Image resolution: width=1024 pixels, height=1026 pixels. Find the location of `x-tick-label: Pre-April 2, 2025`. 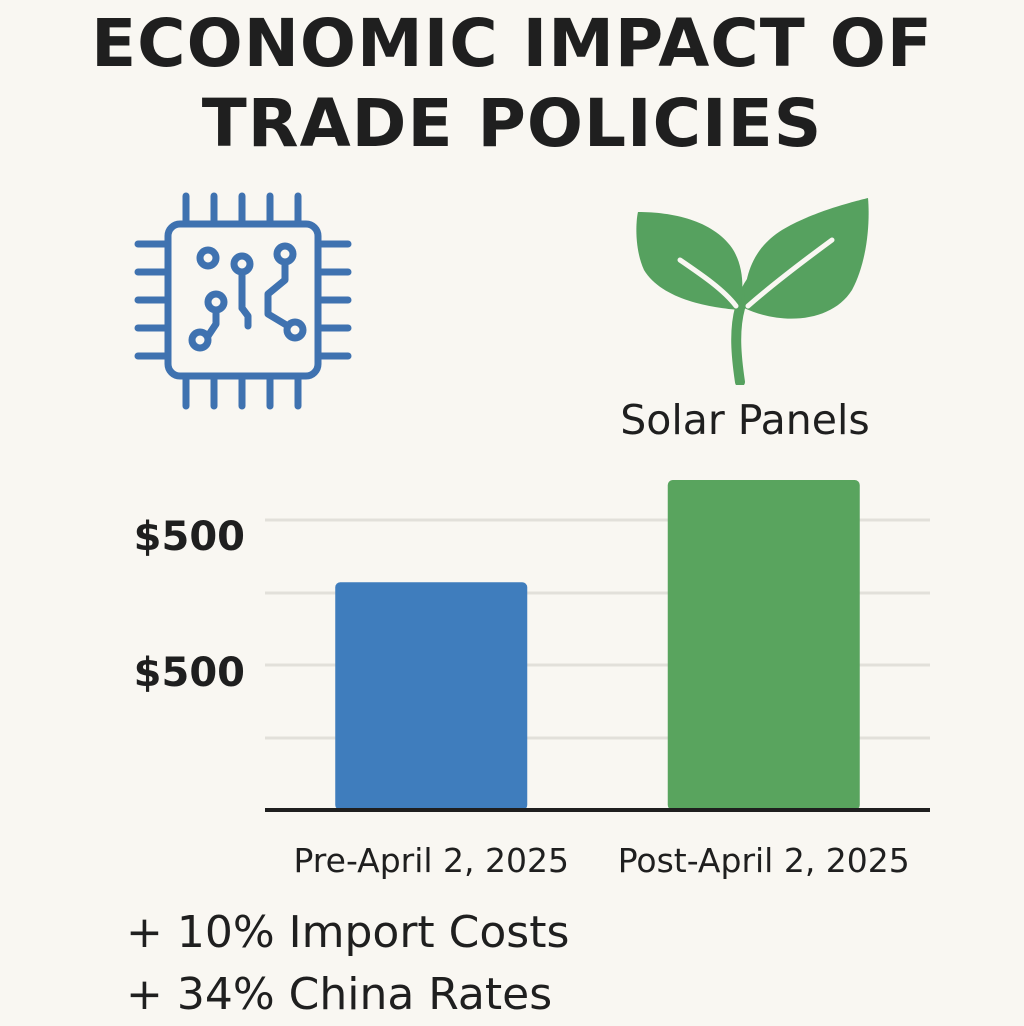

x-tick-label: Pre-April 2, 2025 is located at coordinates (431, 860).